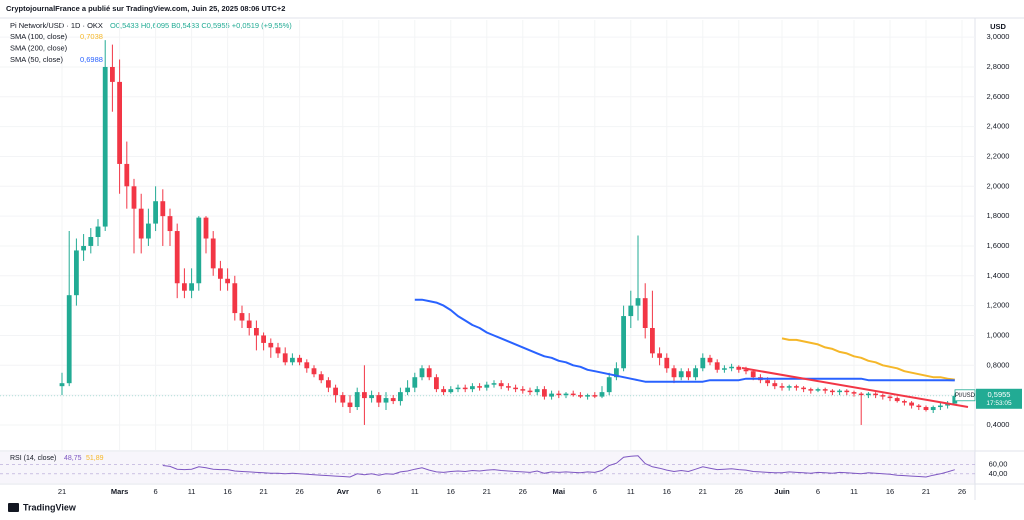  I want to click on y-tick-label: 1,4000, so click(998, 275).